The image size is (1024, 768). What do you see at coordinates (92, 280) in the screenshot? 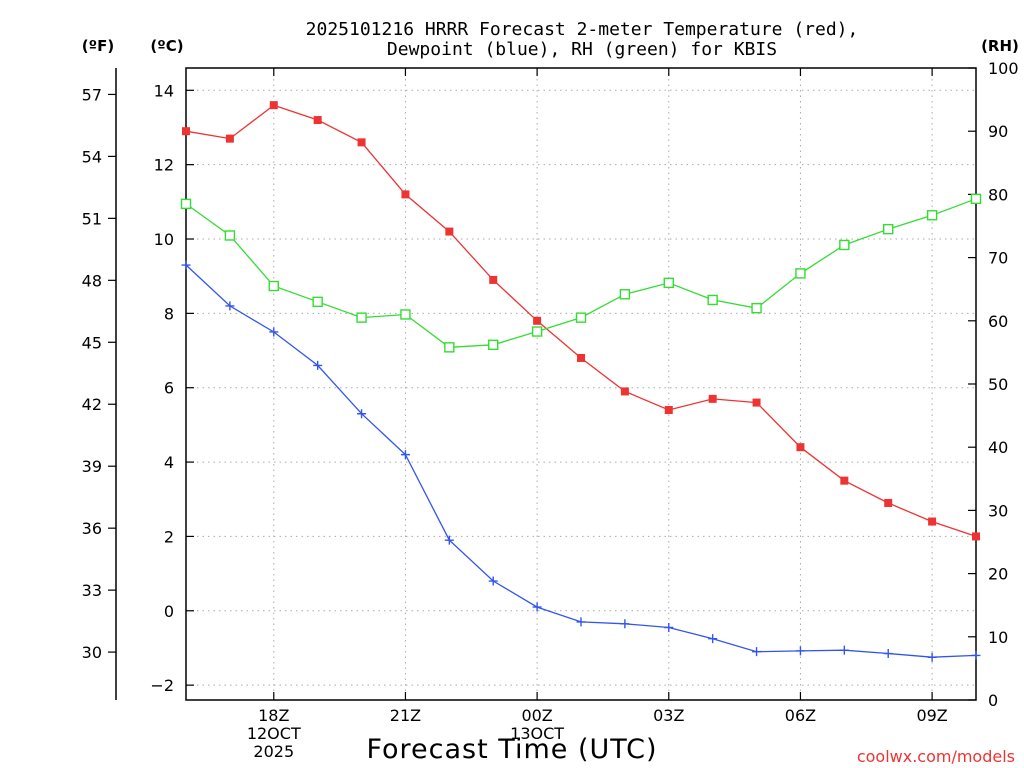
I see `fahrenheit-tick-label: 48` at bounding box center [92, 280].